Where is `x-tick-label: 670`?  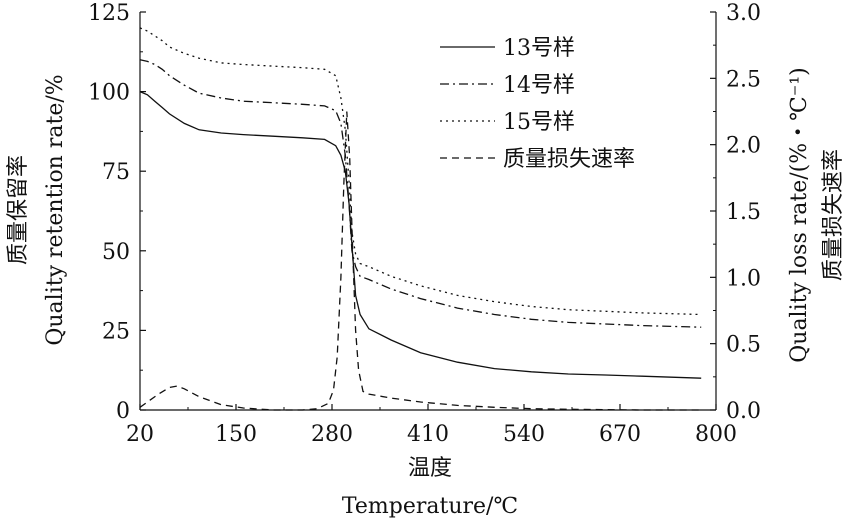 x-tick-label: 670 is located at coordinates (620, 434).